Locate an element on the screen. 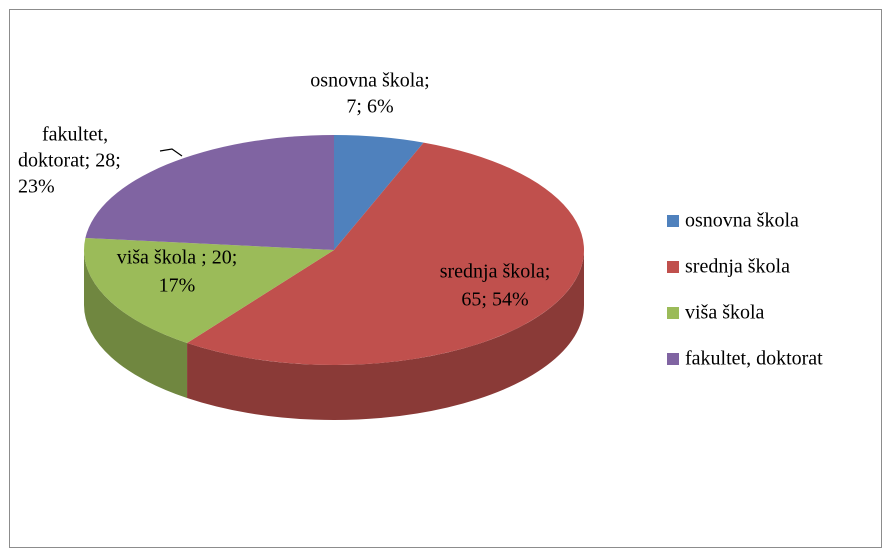  data-label: osnovna škola; is located at coordinates (369, 81).